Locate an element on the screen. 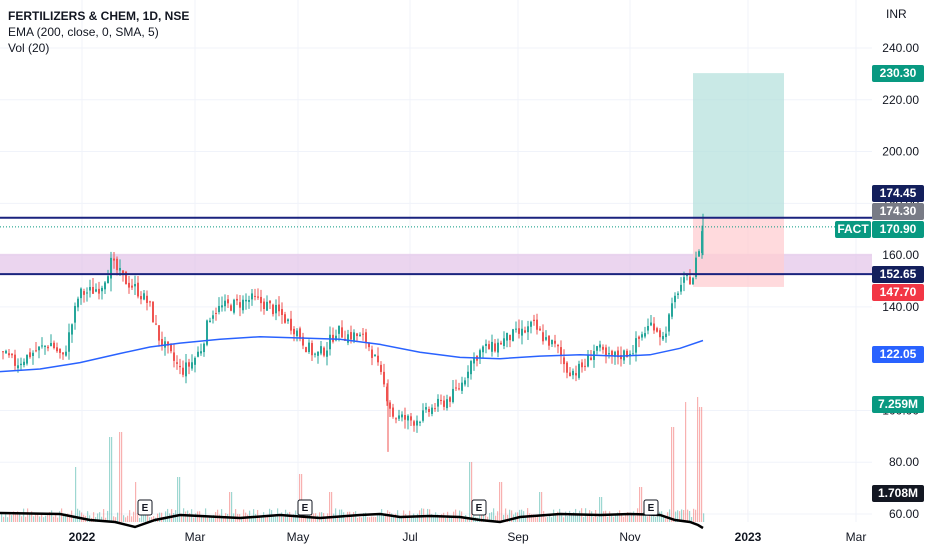 The height and width of the screenshot is (550, 932). volume-indicator-label: Vol (20) is located at coordinates (29, 48).